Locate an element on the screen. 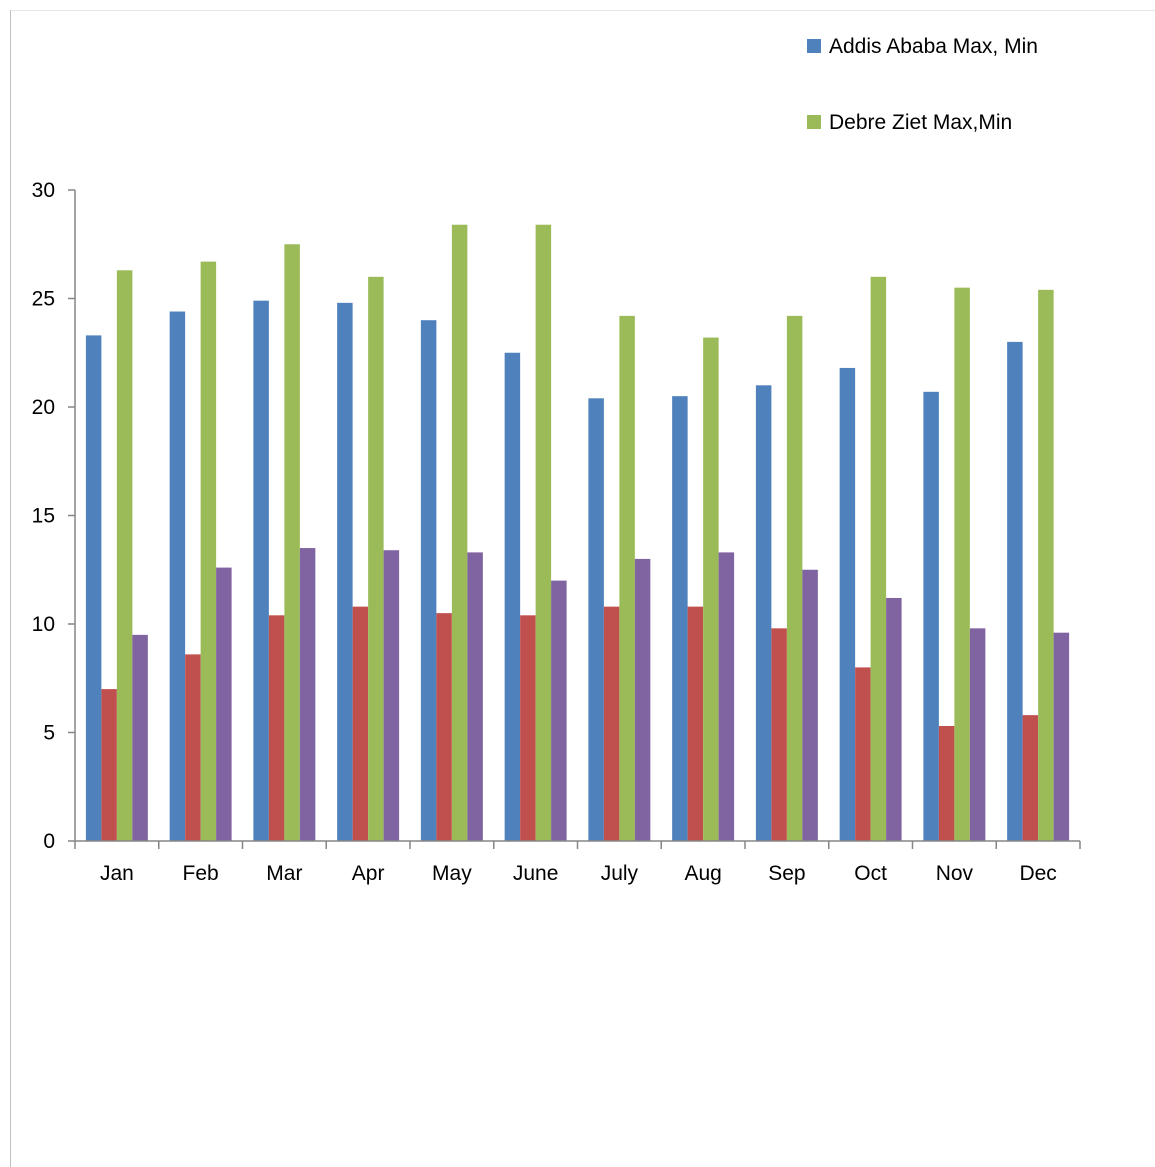  bar-series2-may is located at coordinates (444, 727).